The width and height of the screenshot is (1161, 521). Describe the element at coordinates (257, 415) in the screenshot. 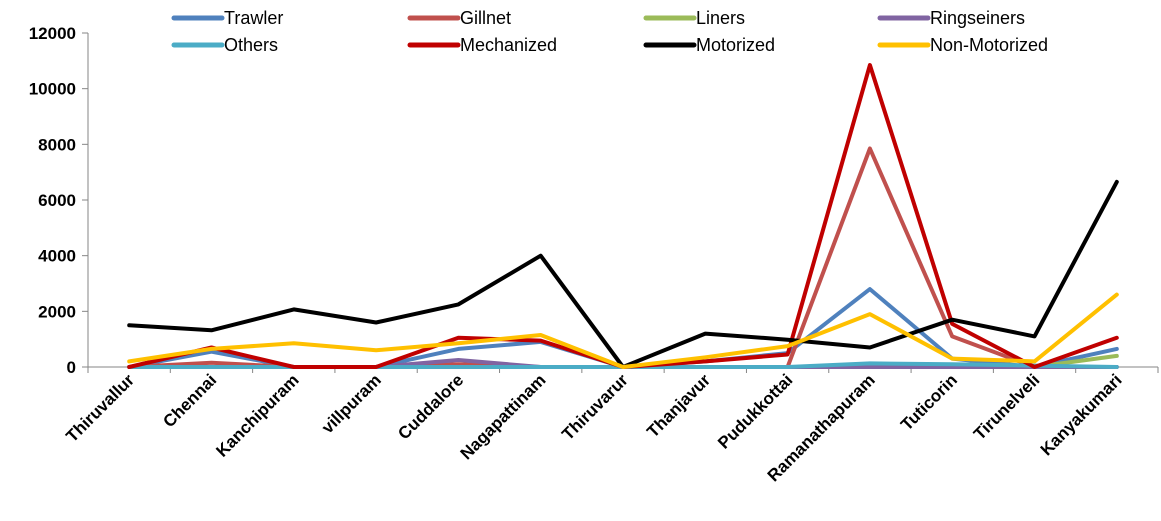

I see `x-tick-label-kanchipuram: Kanchipuram` at that location.